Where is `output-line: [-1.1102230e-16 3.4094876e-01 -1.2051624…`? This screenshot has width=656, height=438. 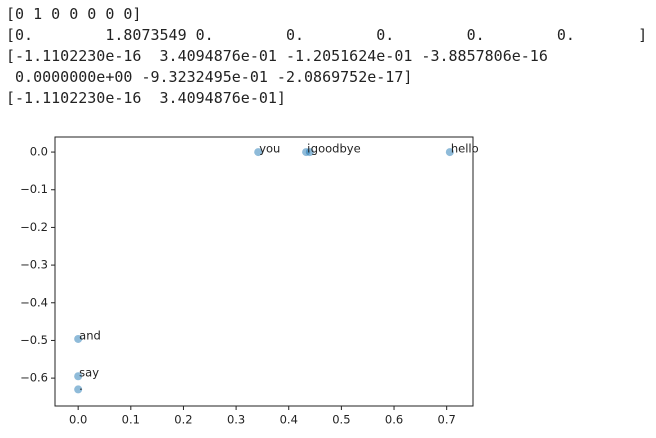 output-line: [-1.1102230e-16 3.4094876e-01 -1.2051624… is located at coordinates (277, 56).